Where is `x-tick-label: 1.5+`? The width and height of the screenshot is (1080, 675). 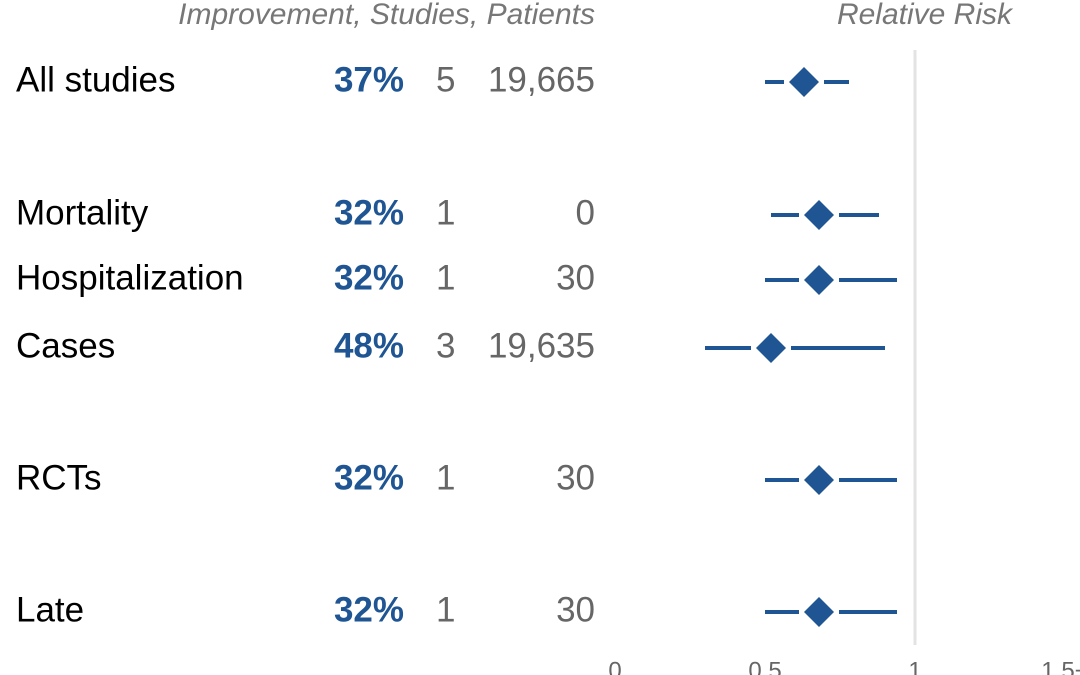
x-tick-label: 1.5+ is located at coordinates (1060, 666).